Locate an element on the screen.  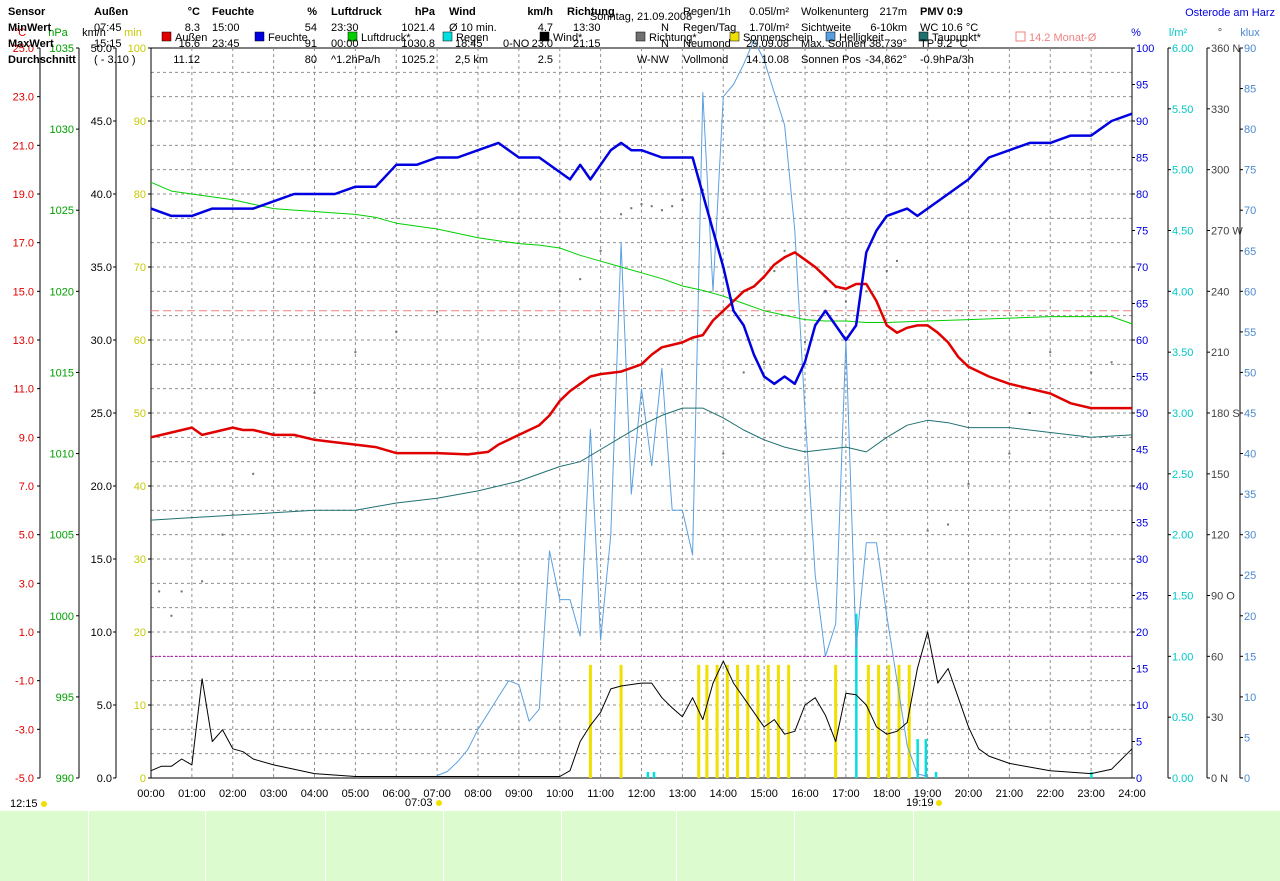
axis-tick-label-sun: 30 is located at coordinates (140, 560).